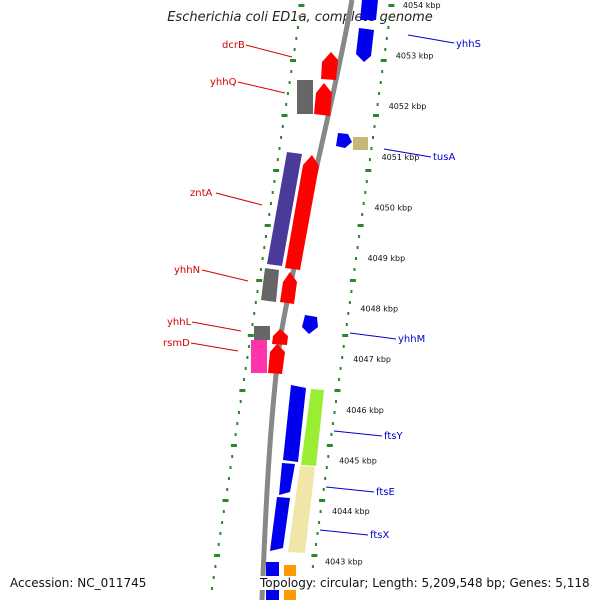 This screenshot has width=600, height=600. I want to click on scale-tick-label: 4046 kbp, so click(365, 410).